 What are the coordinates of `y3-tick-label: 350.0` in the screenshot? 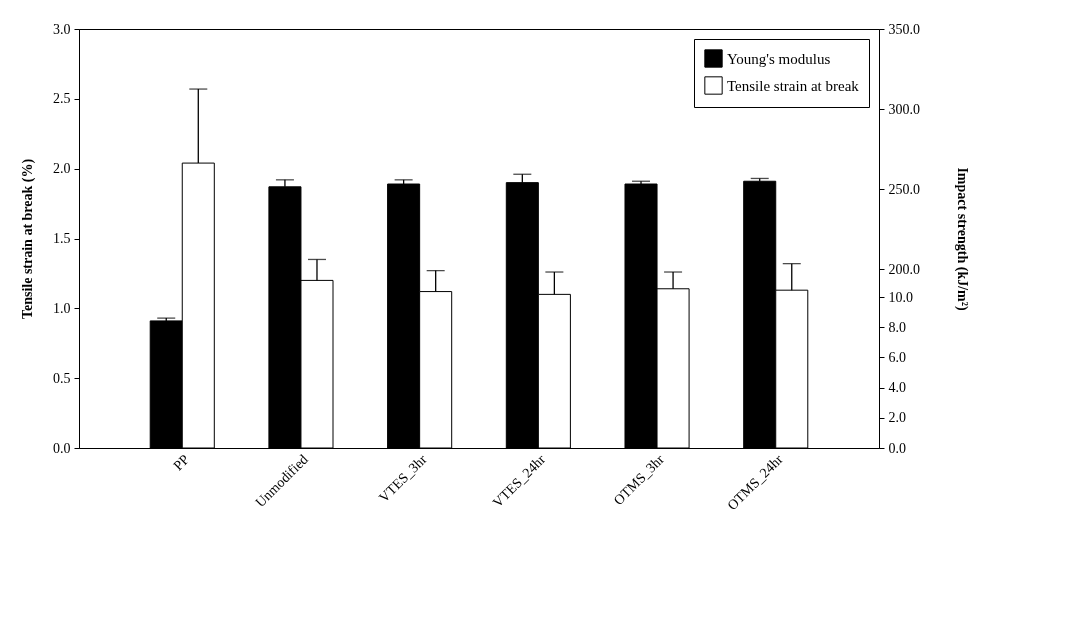 It's located at (904, 29).